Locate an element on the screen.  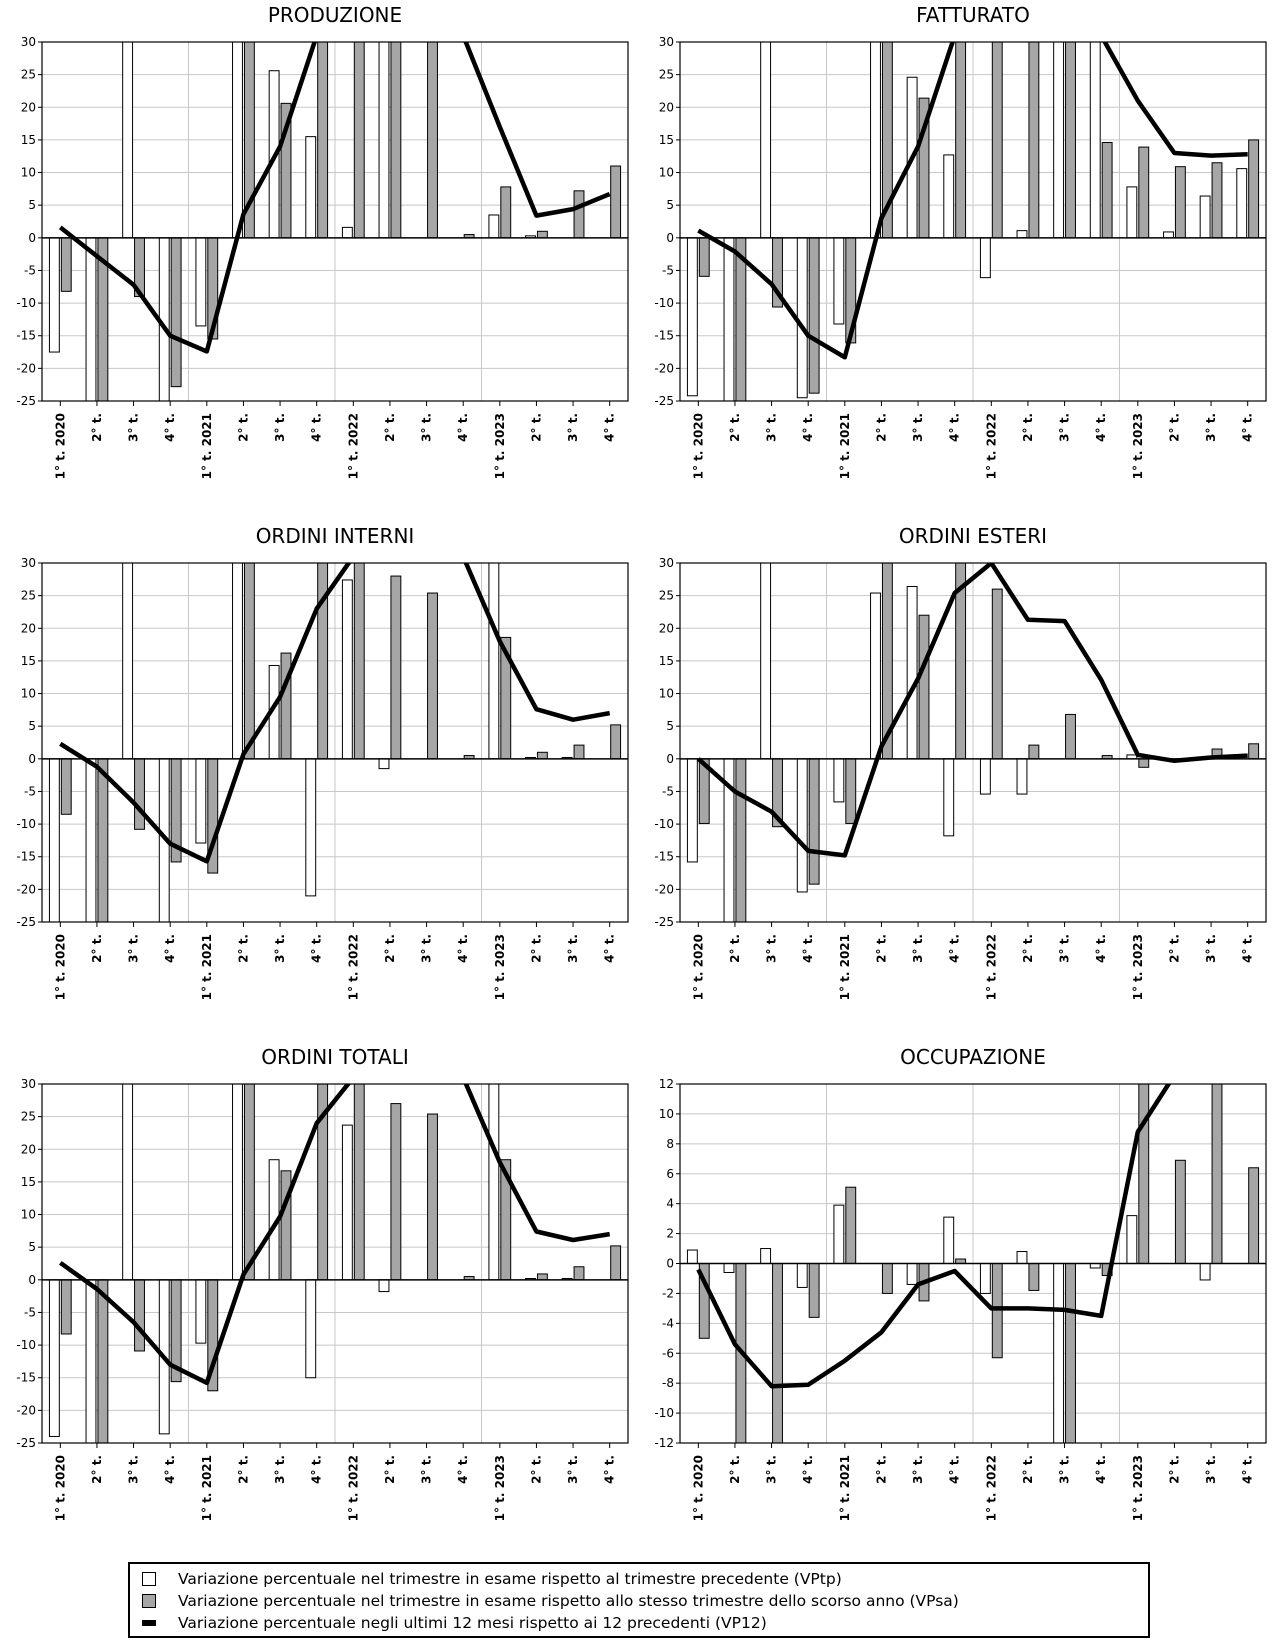
y-tick-label: 2 is located at coordinates (670, 1234).